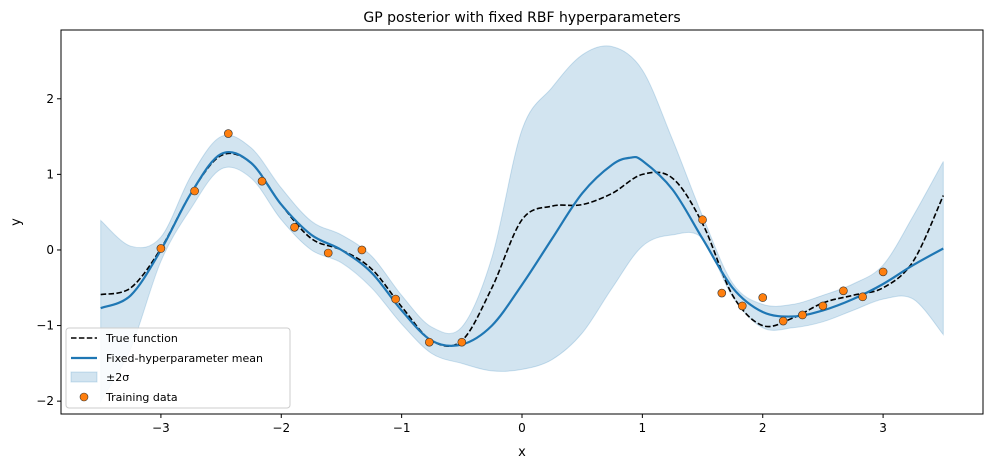 This screenshot has width=999, height=472. I want to click on x-axis: −3 −2 −1 0 1 2 3, so click(519, 424).